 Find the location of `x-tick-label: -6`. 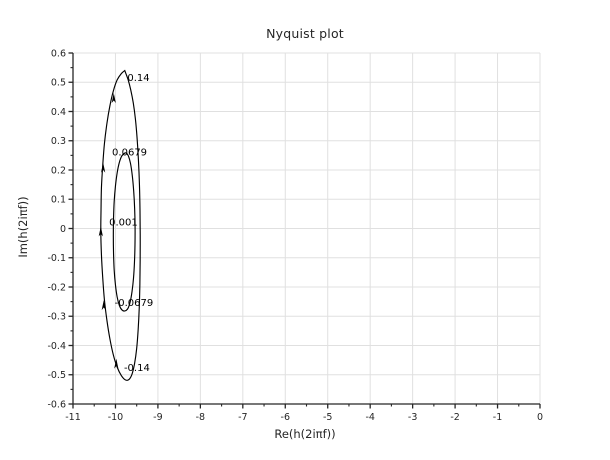

x-tick-label: -6 is located at coordinates (285, 417).